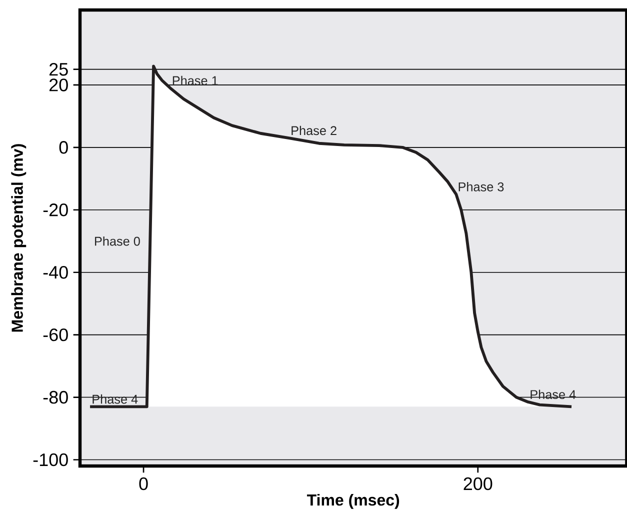 This screenshot has width=627, height=514. Describe the element at coordinates (55, 335) in the screenshot. I see `y-tick-label: -60` at that location.